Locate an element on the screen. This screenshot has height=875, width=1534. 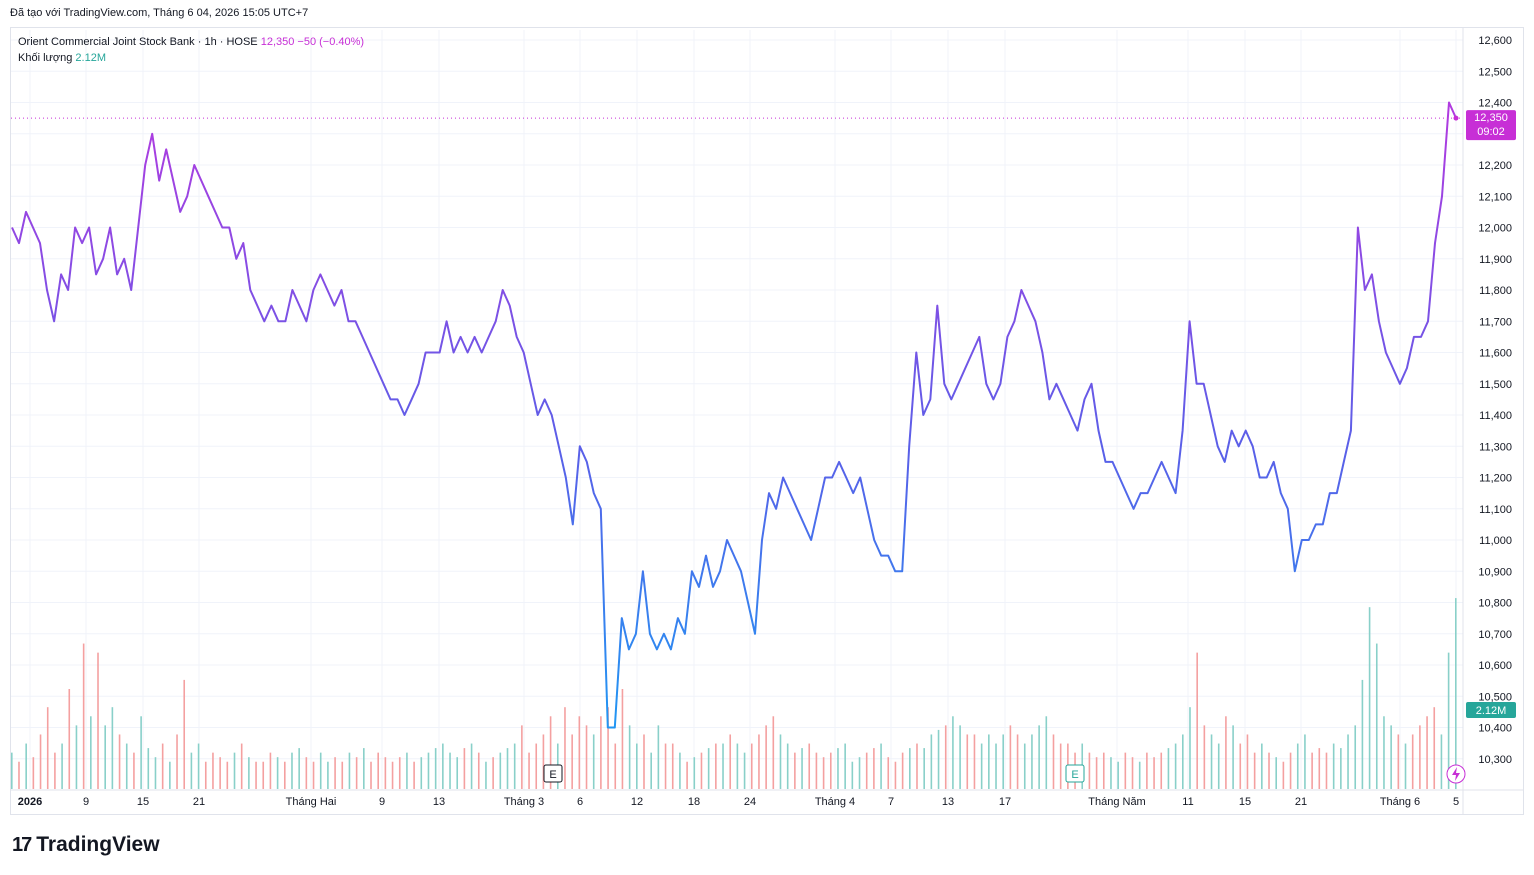
last-price-badge is located at coordinates (1491, 125).